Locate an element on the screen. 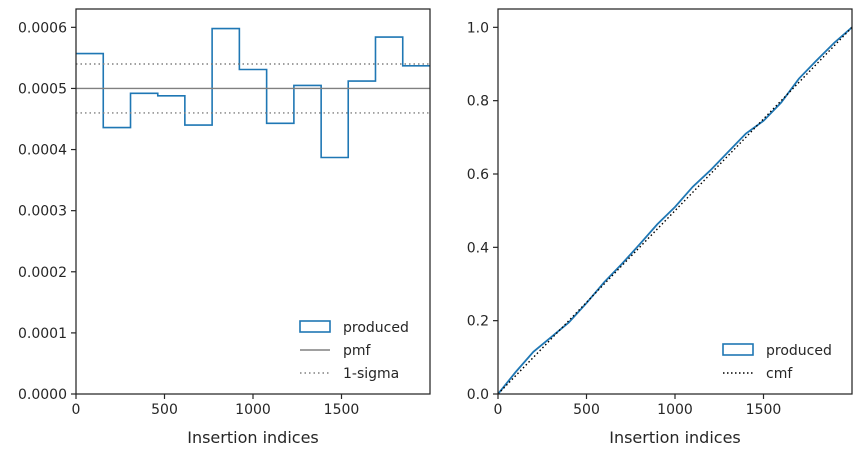 The height and width of the screenshot is (456, 861). l-y-tick-label: 0.0000 is located at coordinates (42, 395).